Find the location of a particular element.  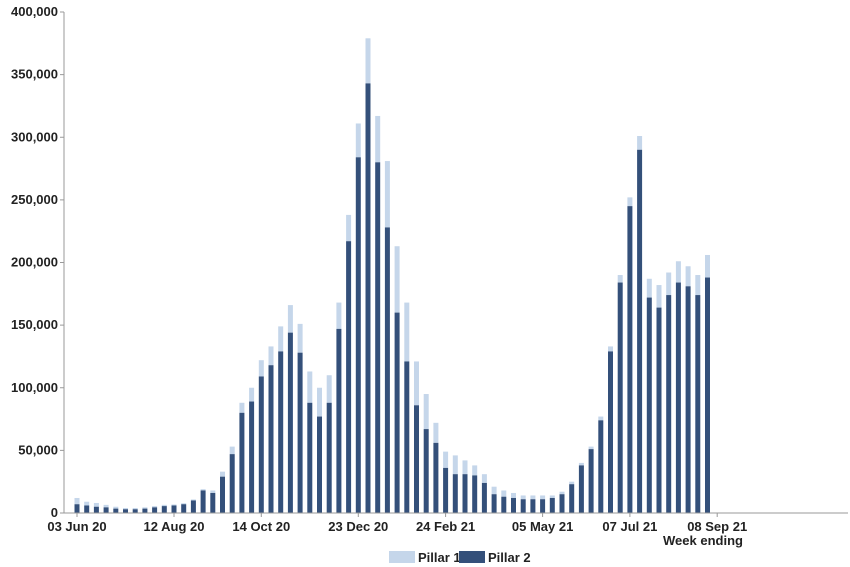

x-tick-label: 08 Sep 21 is located at coordinates (717, 526).